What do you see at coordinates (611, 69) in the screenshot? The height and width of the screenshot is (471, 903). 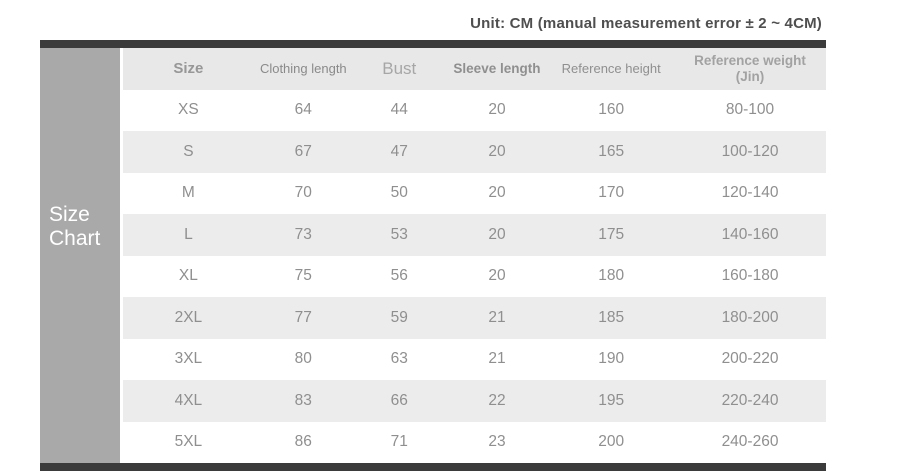 I see `table-header-row-cell-4: Reference height` at bounding box center [611, 69].